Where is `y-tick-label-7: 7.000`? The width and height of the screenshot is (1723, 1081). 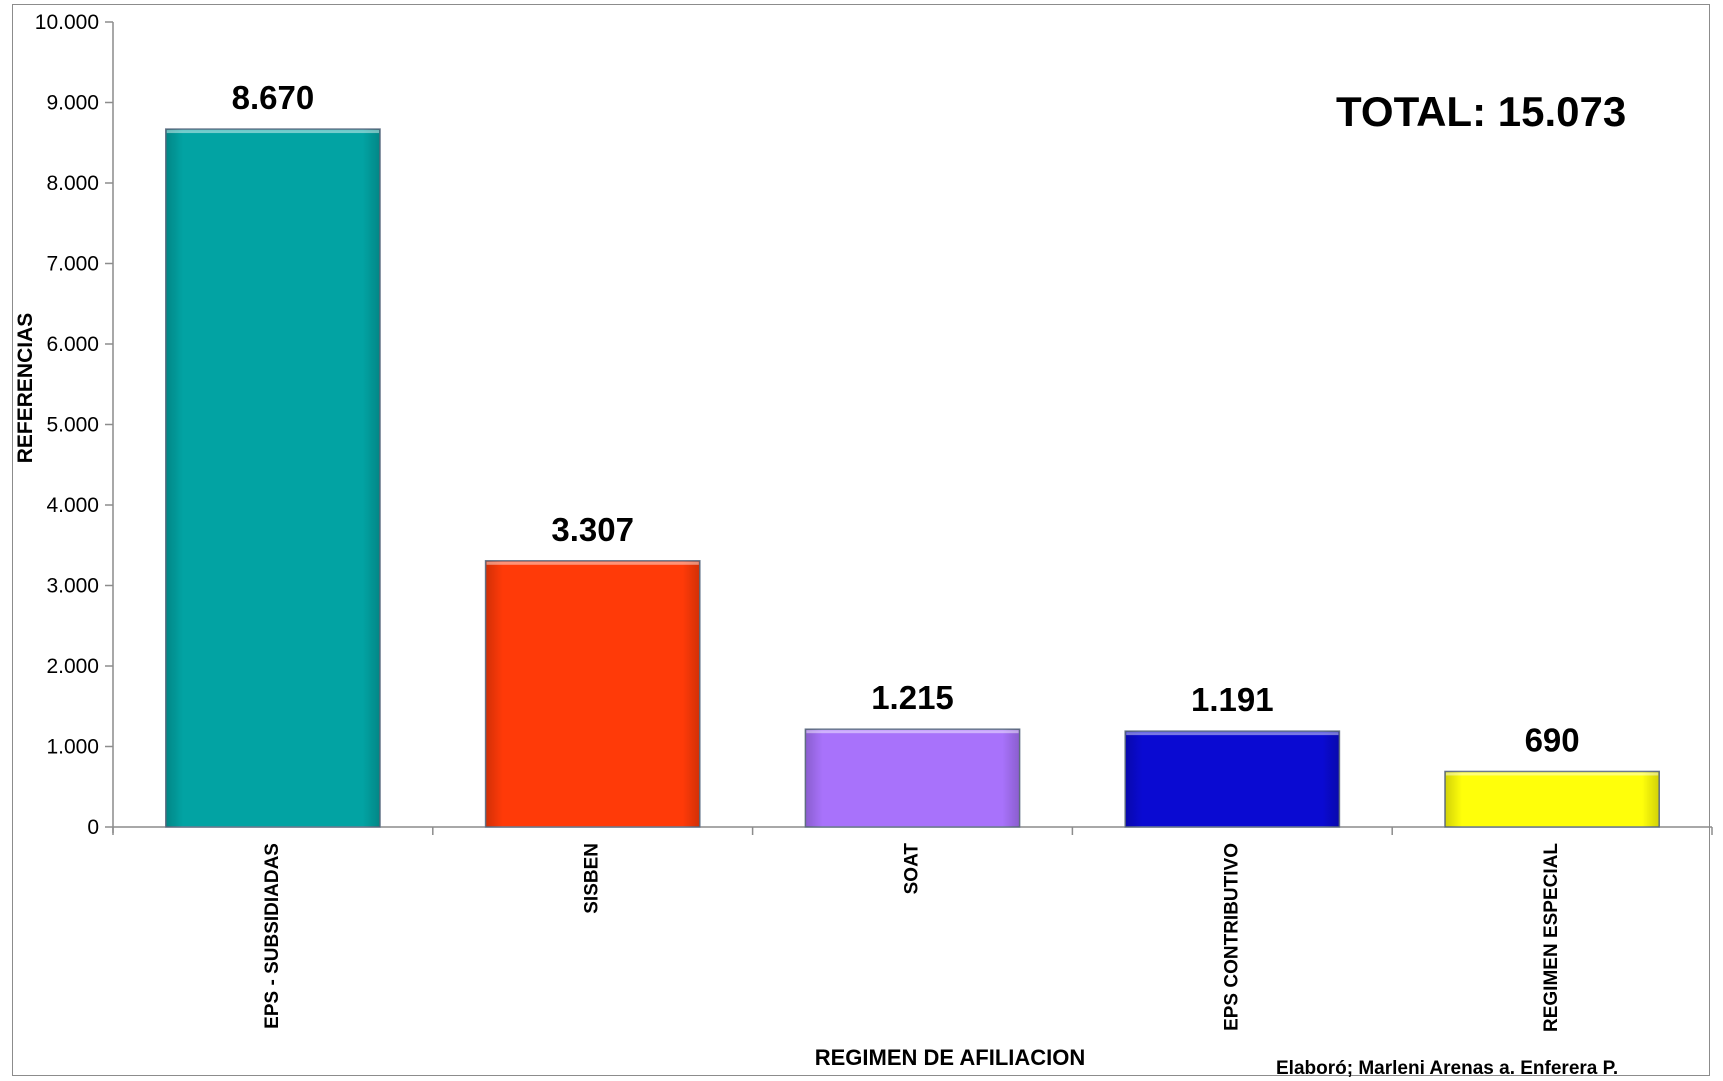
y-tick-label-7: 7.000 is located at coordinates (72, 264).